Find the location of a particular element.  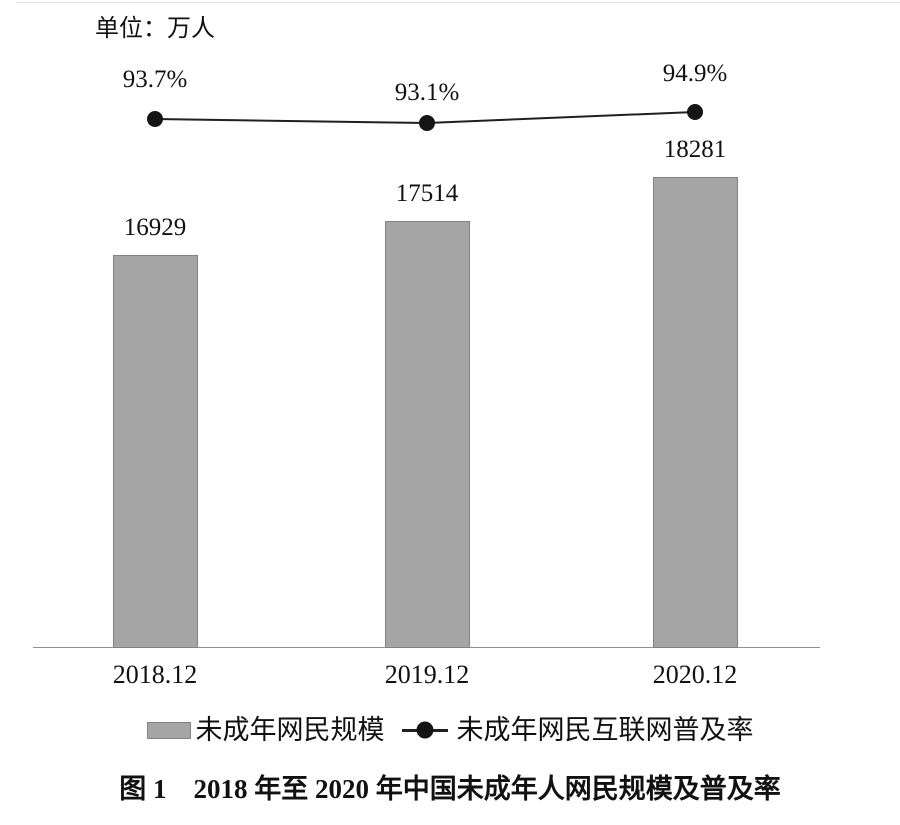

unit-label: 单位：万人 is located at coordinates (155, 29).